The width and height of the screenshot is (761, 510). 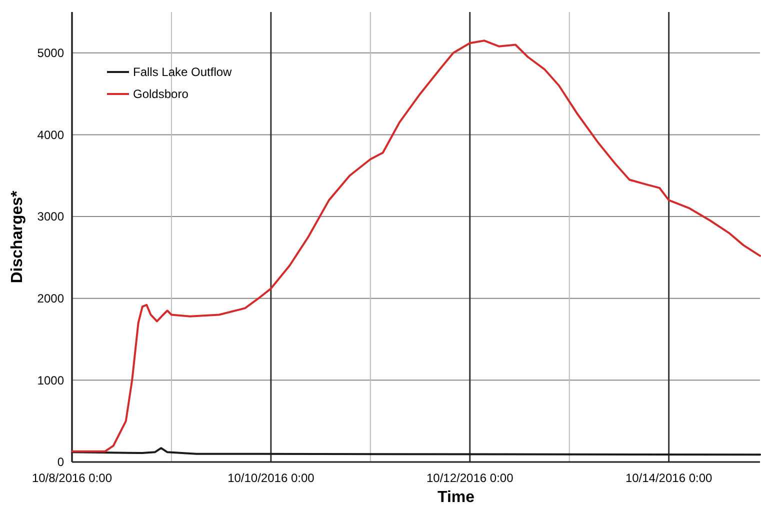 What do you see at coordinates (50, 299) in the screenshot?
I see `y-tick-label: 2000` at bounding box center [50, 299].